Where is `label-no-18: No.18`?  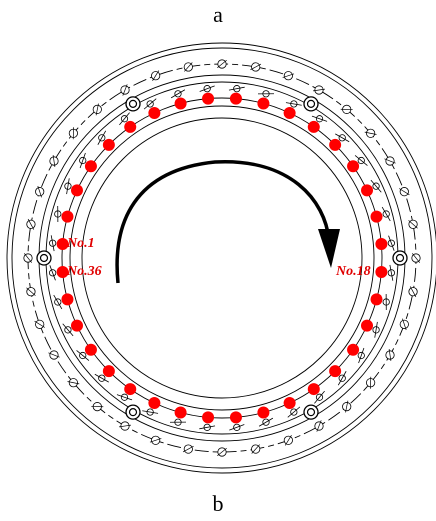 label-no-18: No.18 is located at coordinates (353, 271).